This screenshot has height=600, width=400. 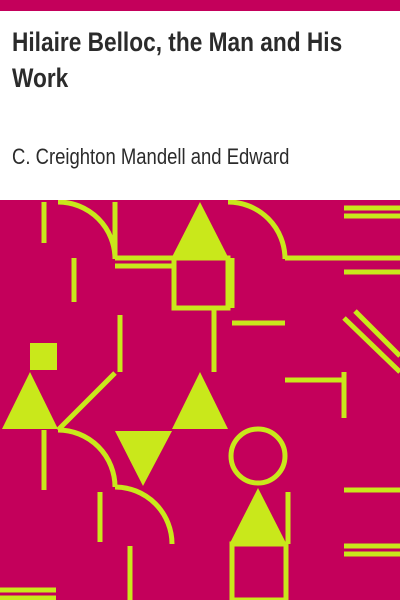 What do you see at coordinates (200, 5) in the screenshot?
I see `top-color-strip` at bounding box center [200, 5].